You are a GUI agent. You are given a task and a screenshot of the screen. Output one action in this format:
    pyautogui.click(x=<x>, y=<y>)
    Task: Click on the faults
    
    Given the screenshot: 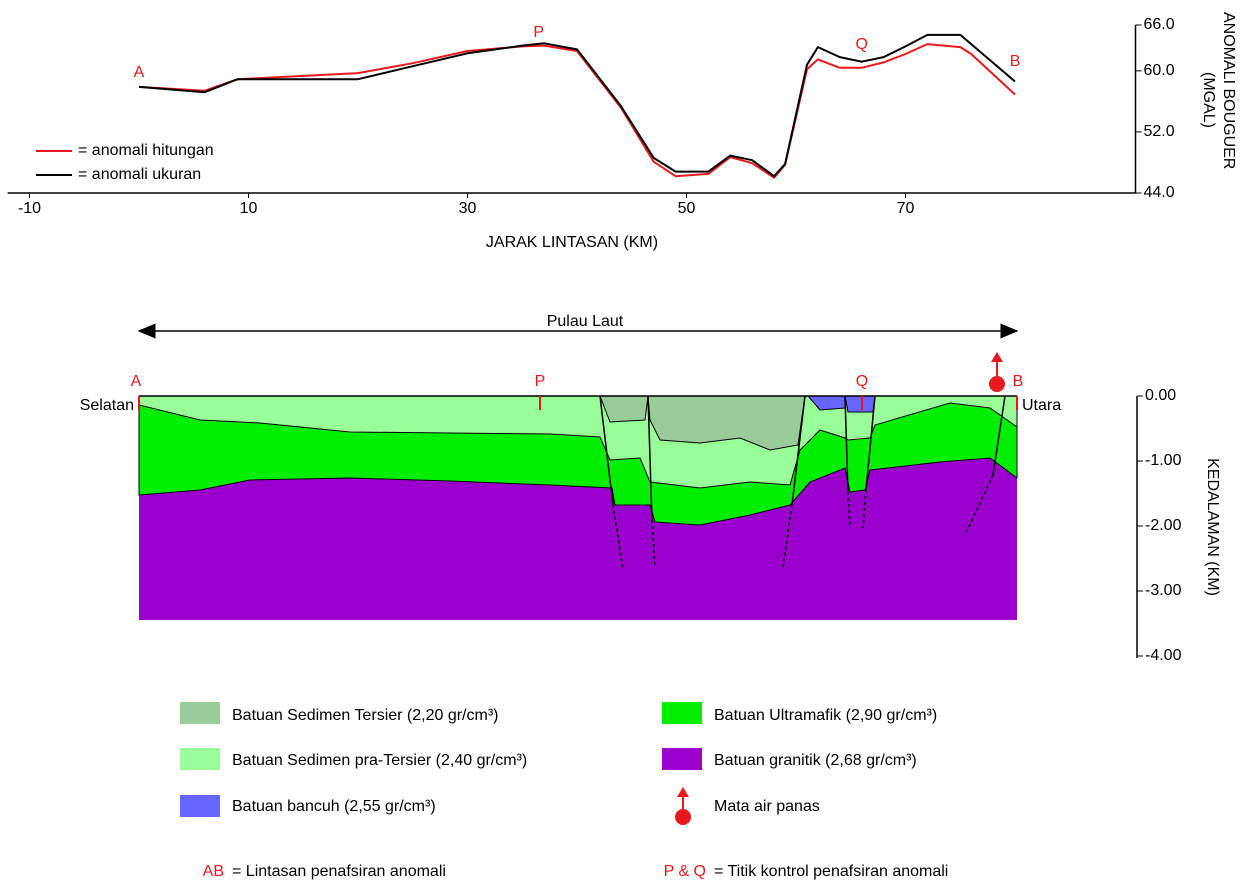 What is the action you would take?
    pyautogui.click(x=802, y=483)
    